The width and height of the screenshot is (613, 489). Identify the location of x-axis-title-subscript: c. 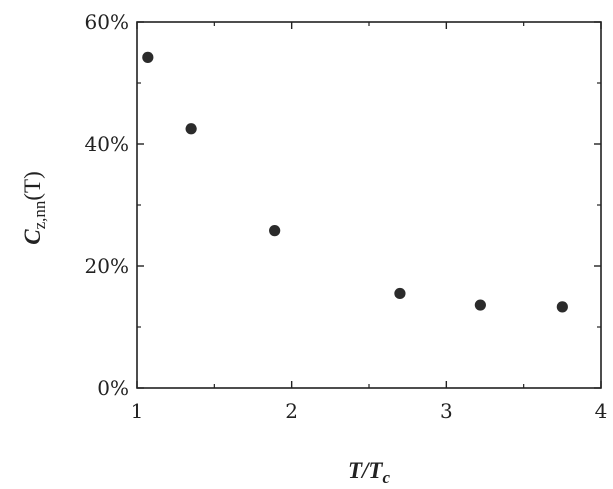
(386, 477).